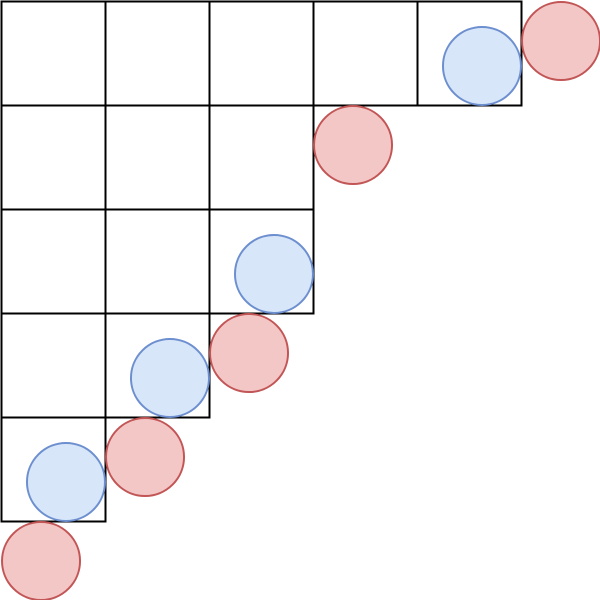  What do you see at coordinates (365, 53) in the screenshot?
I see `grid-cell-r1-c4` at bounding box center [365, 53].